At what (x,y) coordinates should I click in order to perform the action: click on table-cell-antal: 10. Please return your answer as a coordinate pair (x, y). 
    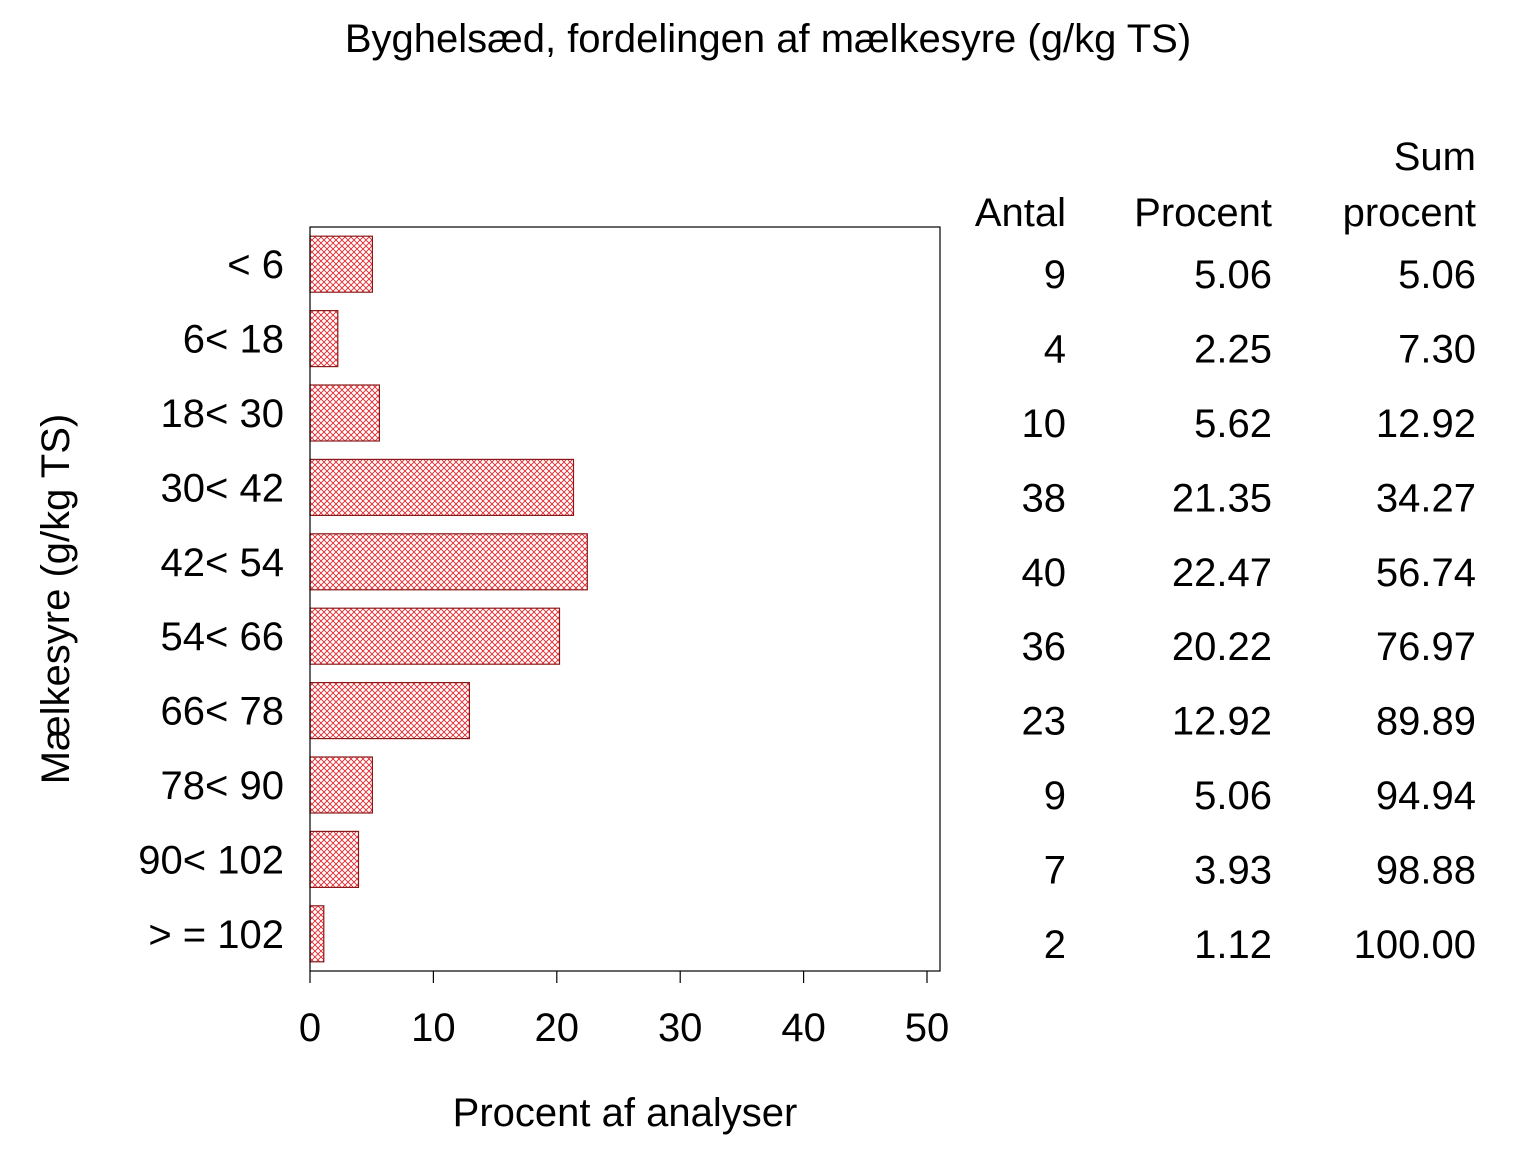
    Looking at the image, I should click on (1044, 424).